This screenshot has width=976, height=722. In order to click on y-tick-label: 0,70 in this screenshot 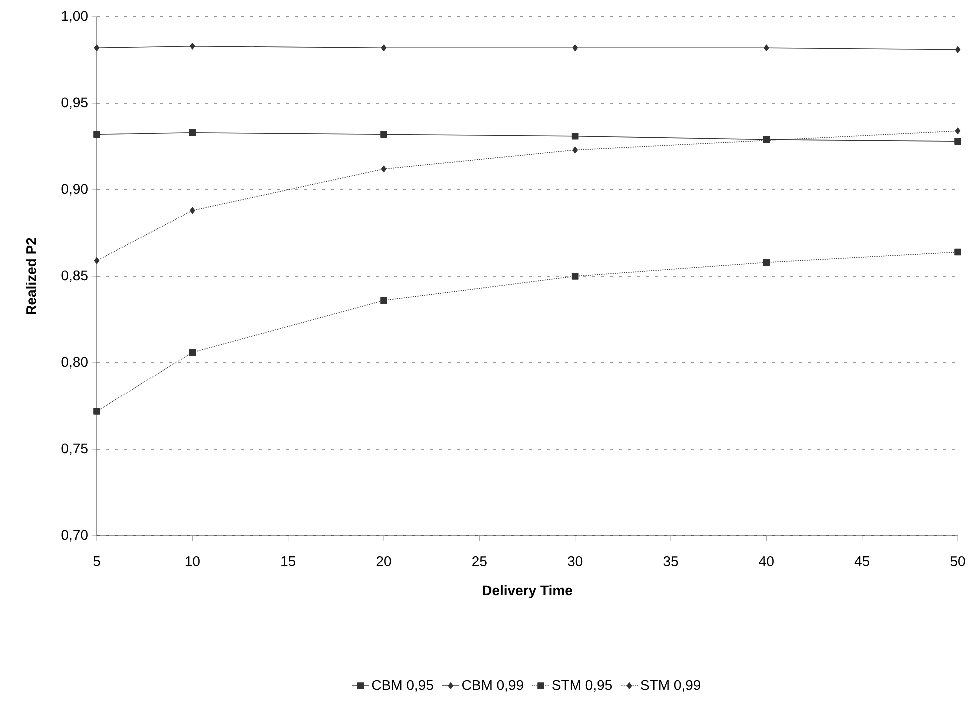, I will do `click(75, 536)`.